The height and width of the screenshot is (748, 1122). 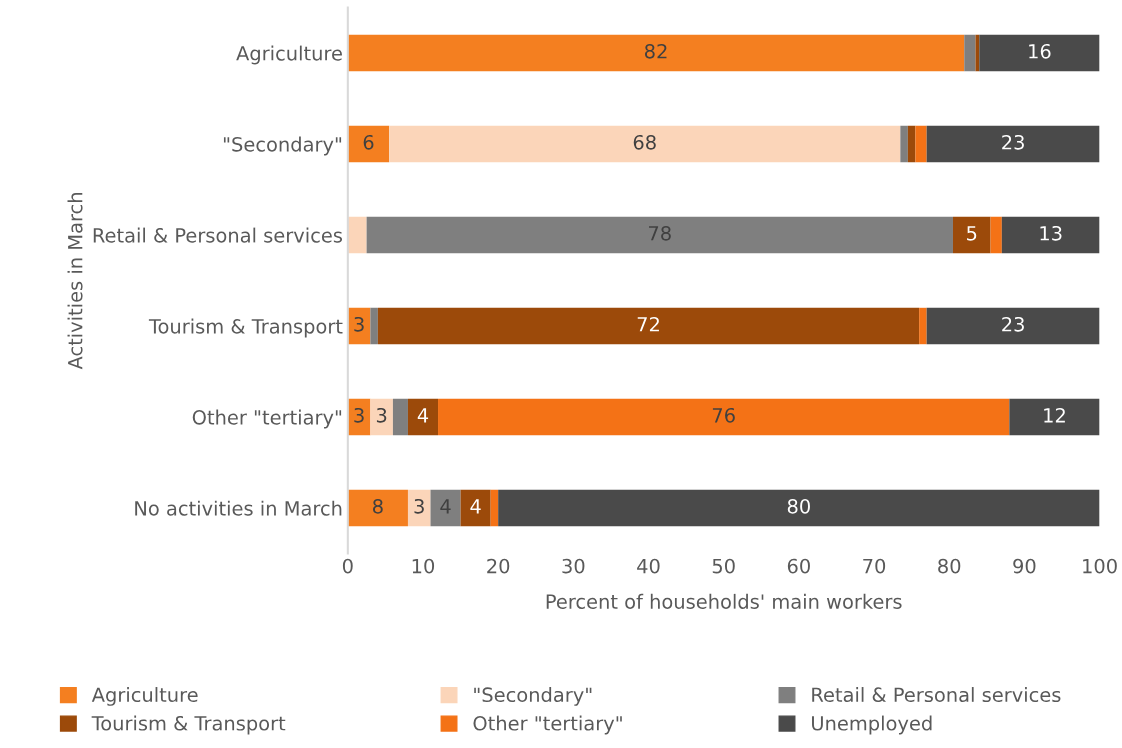 What do you see at coordinates (949, 566) in the screenshot?
I see `x-tick-label: 80` at bounding box center [949, 566].